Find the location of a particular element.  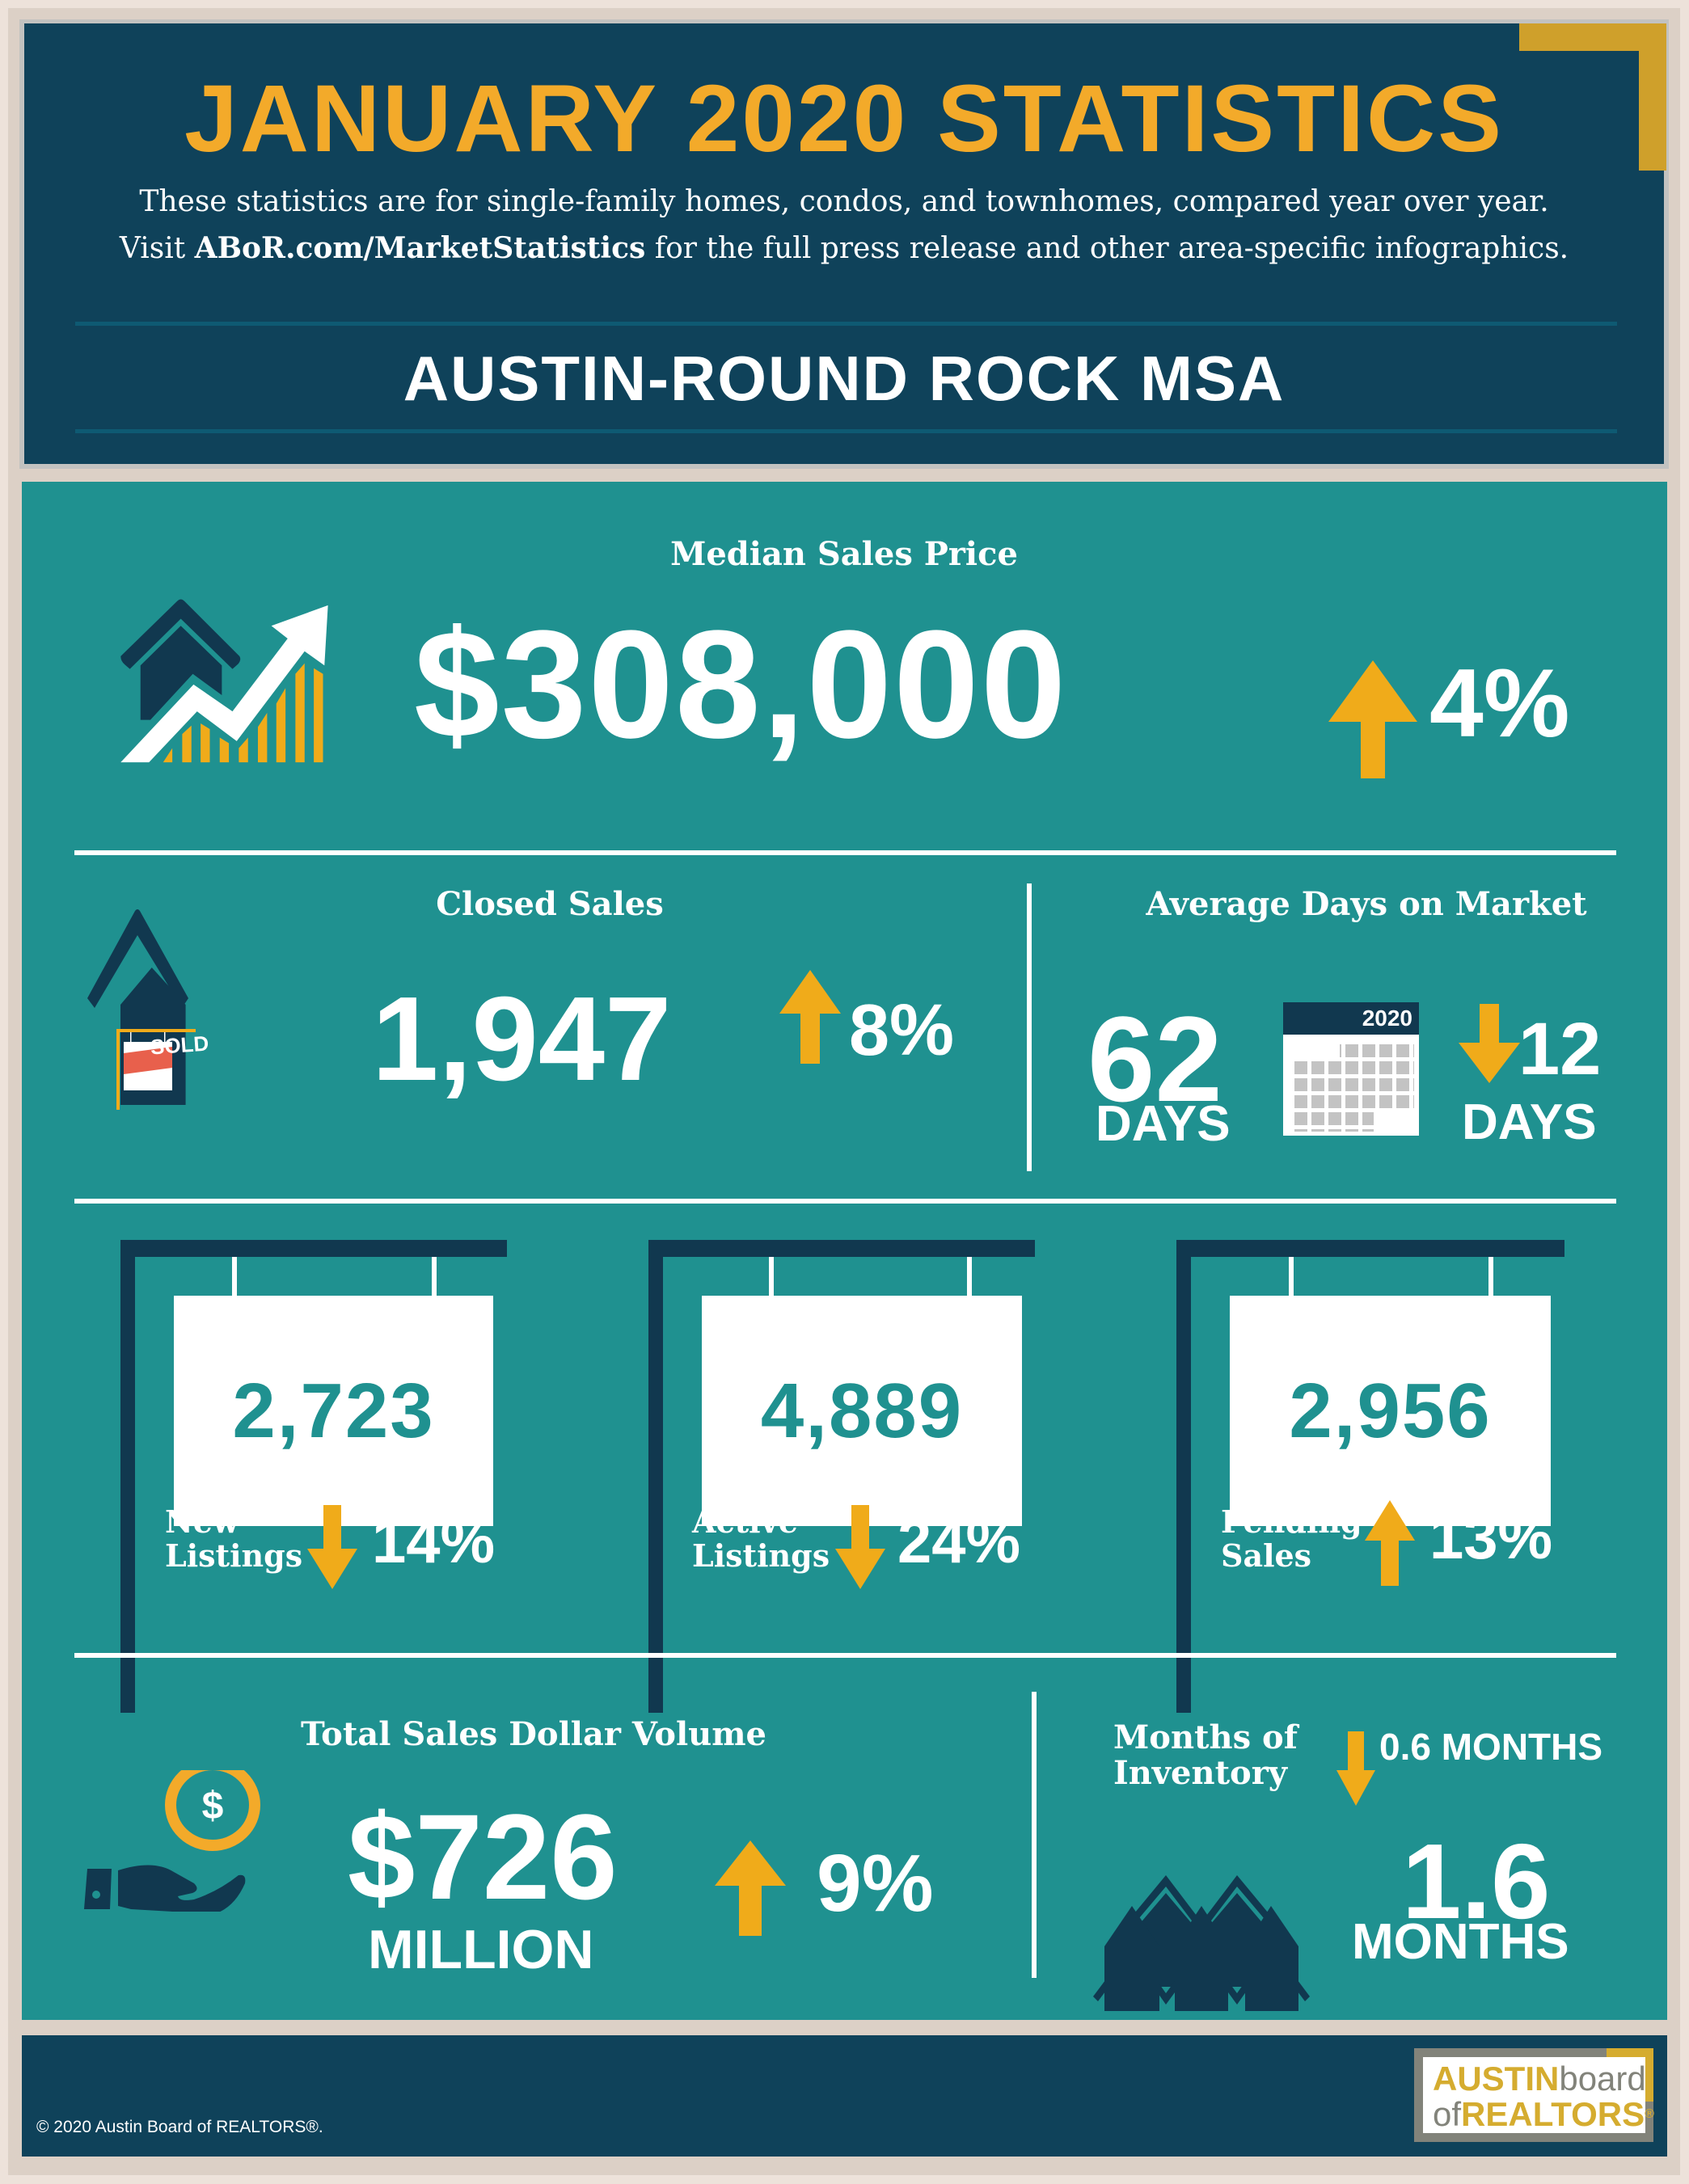

sold-house-icon is located at coordinates (141, 1009).